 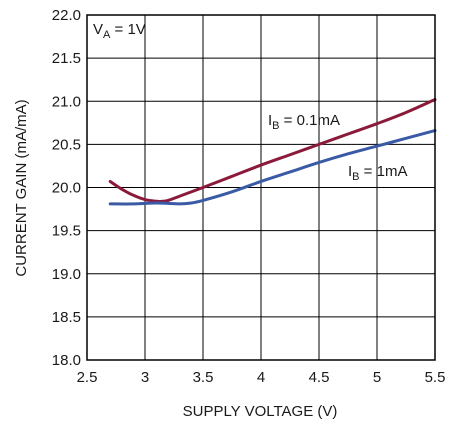 I want to click on y-tick-label: 18.0, so click(x=66, y=360).